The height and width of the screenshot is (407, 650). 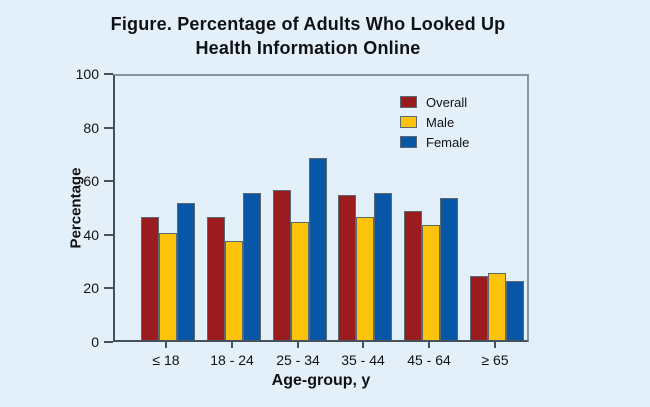 I want to click on y-tick-label-20: 20, so click(x=91, y=288).